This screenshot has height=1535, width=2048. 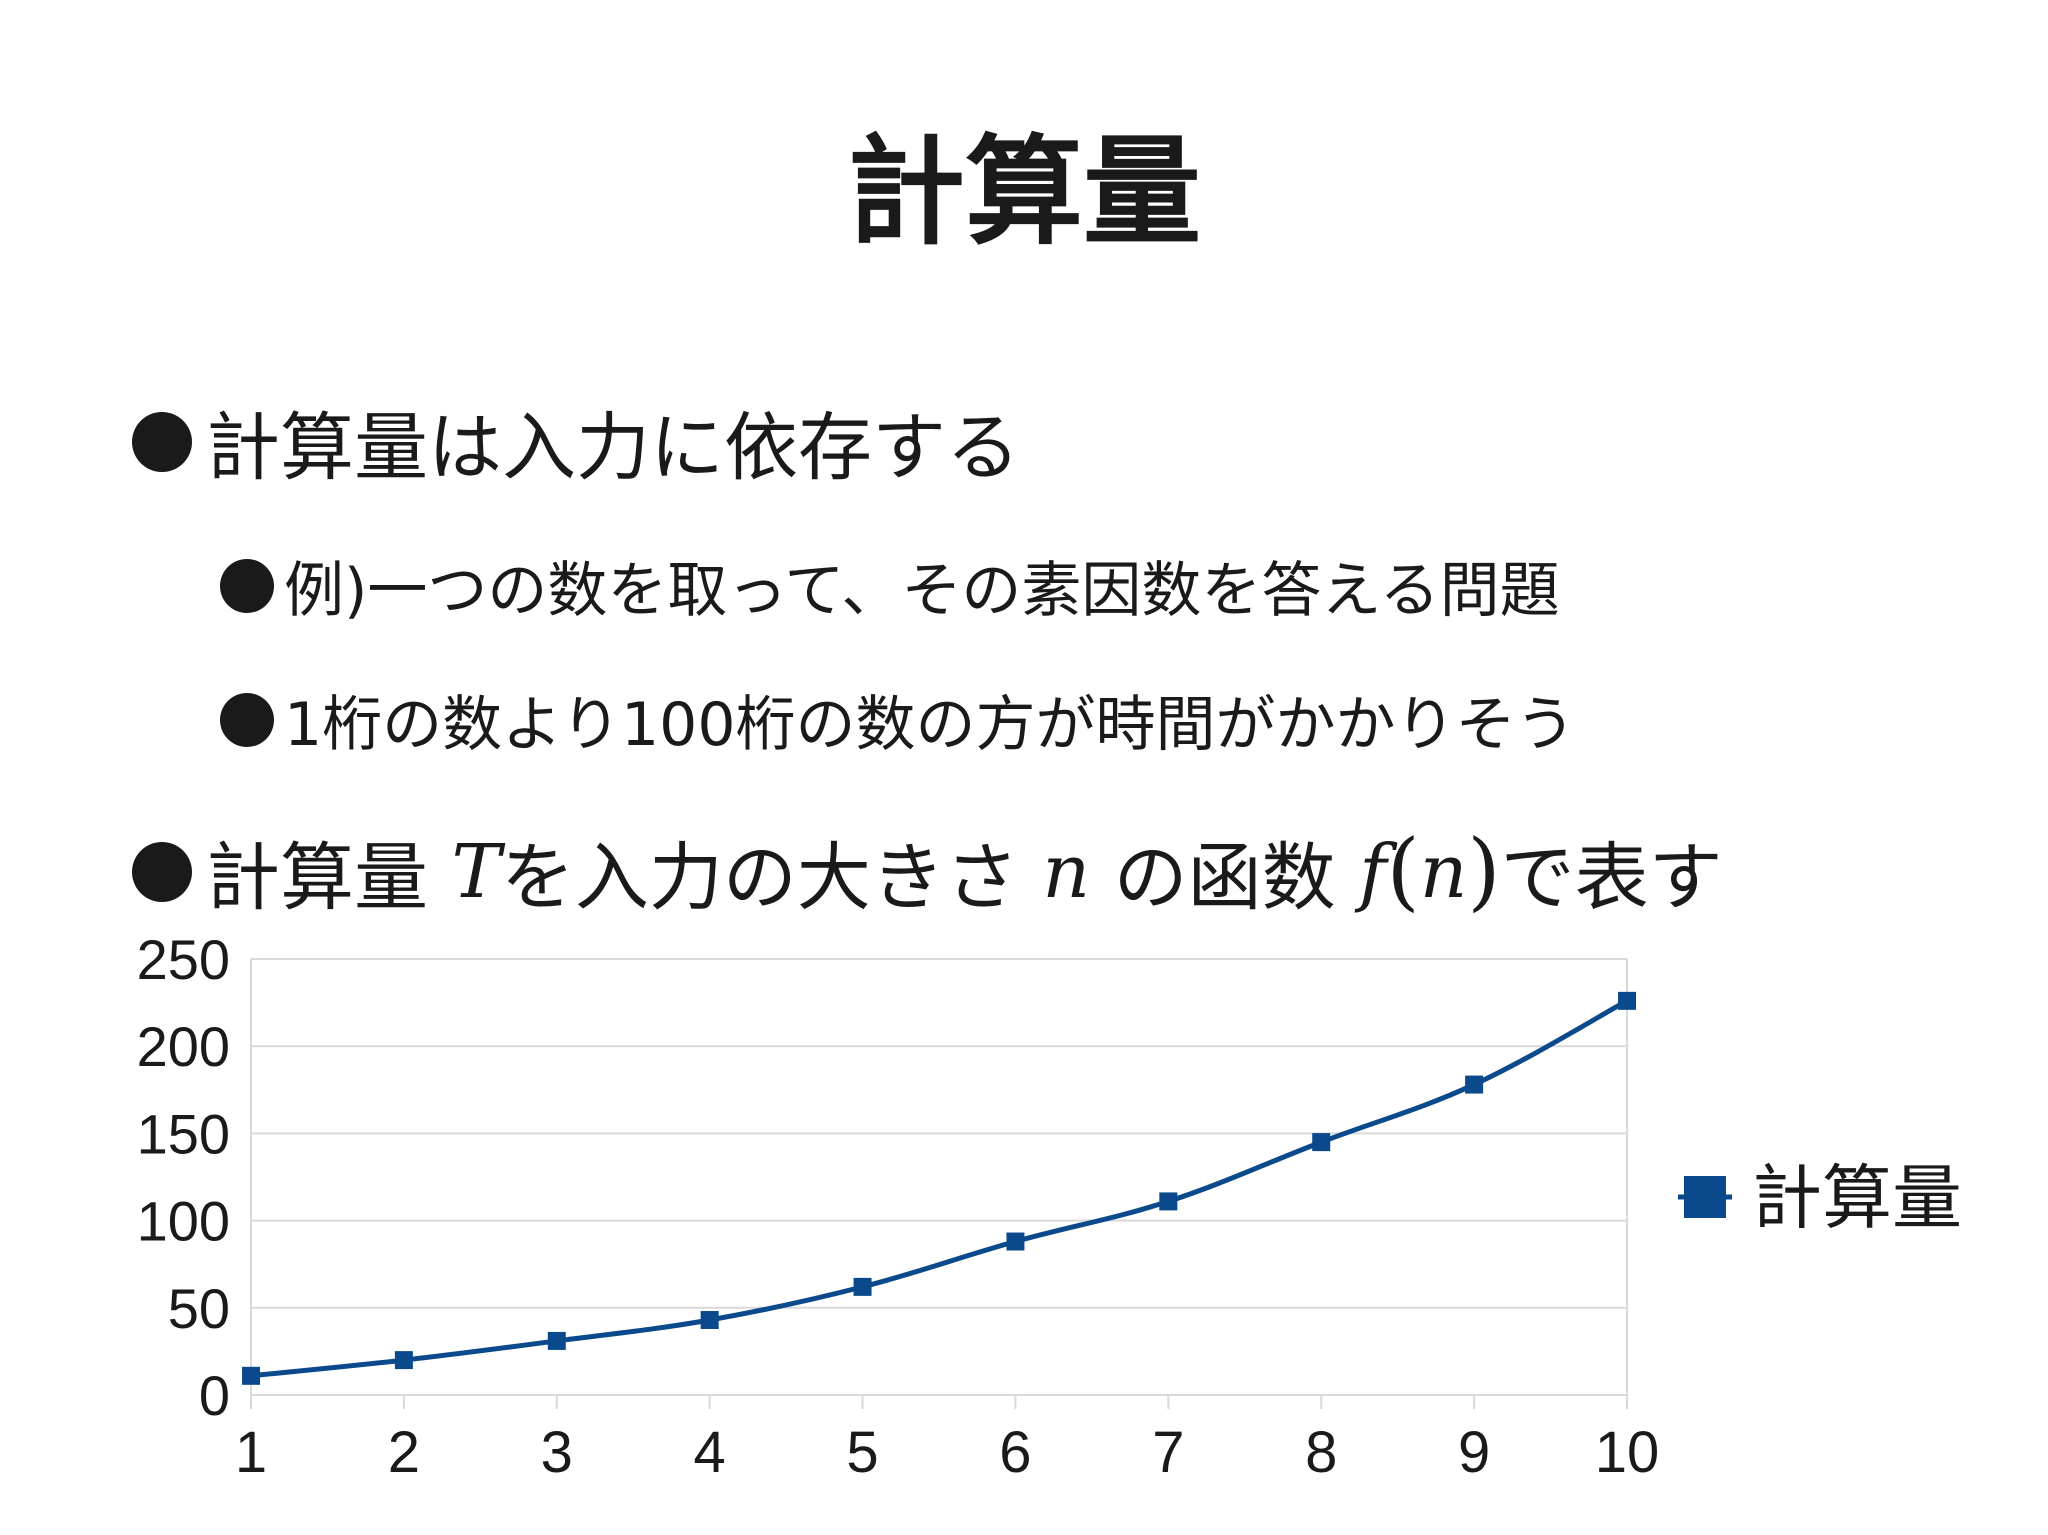 What do you see at coordinates (183, 1221) in the screenshot?
I see `y-tick-label-100: 100` at bounding box center [183, 1221].